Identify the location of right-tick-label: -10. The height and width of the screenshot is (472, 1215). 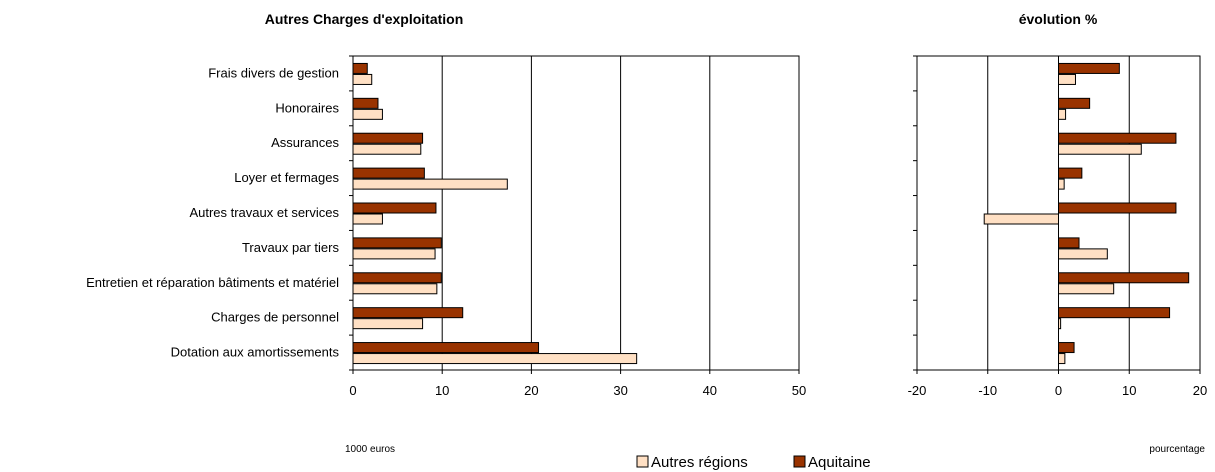
(987, 390).